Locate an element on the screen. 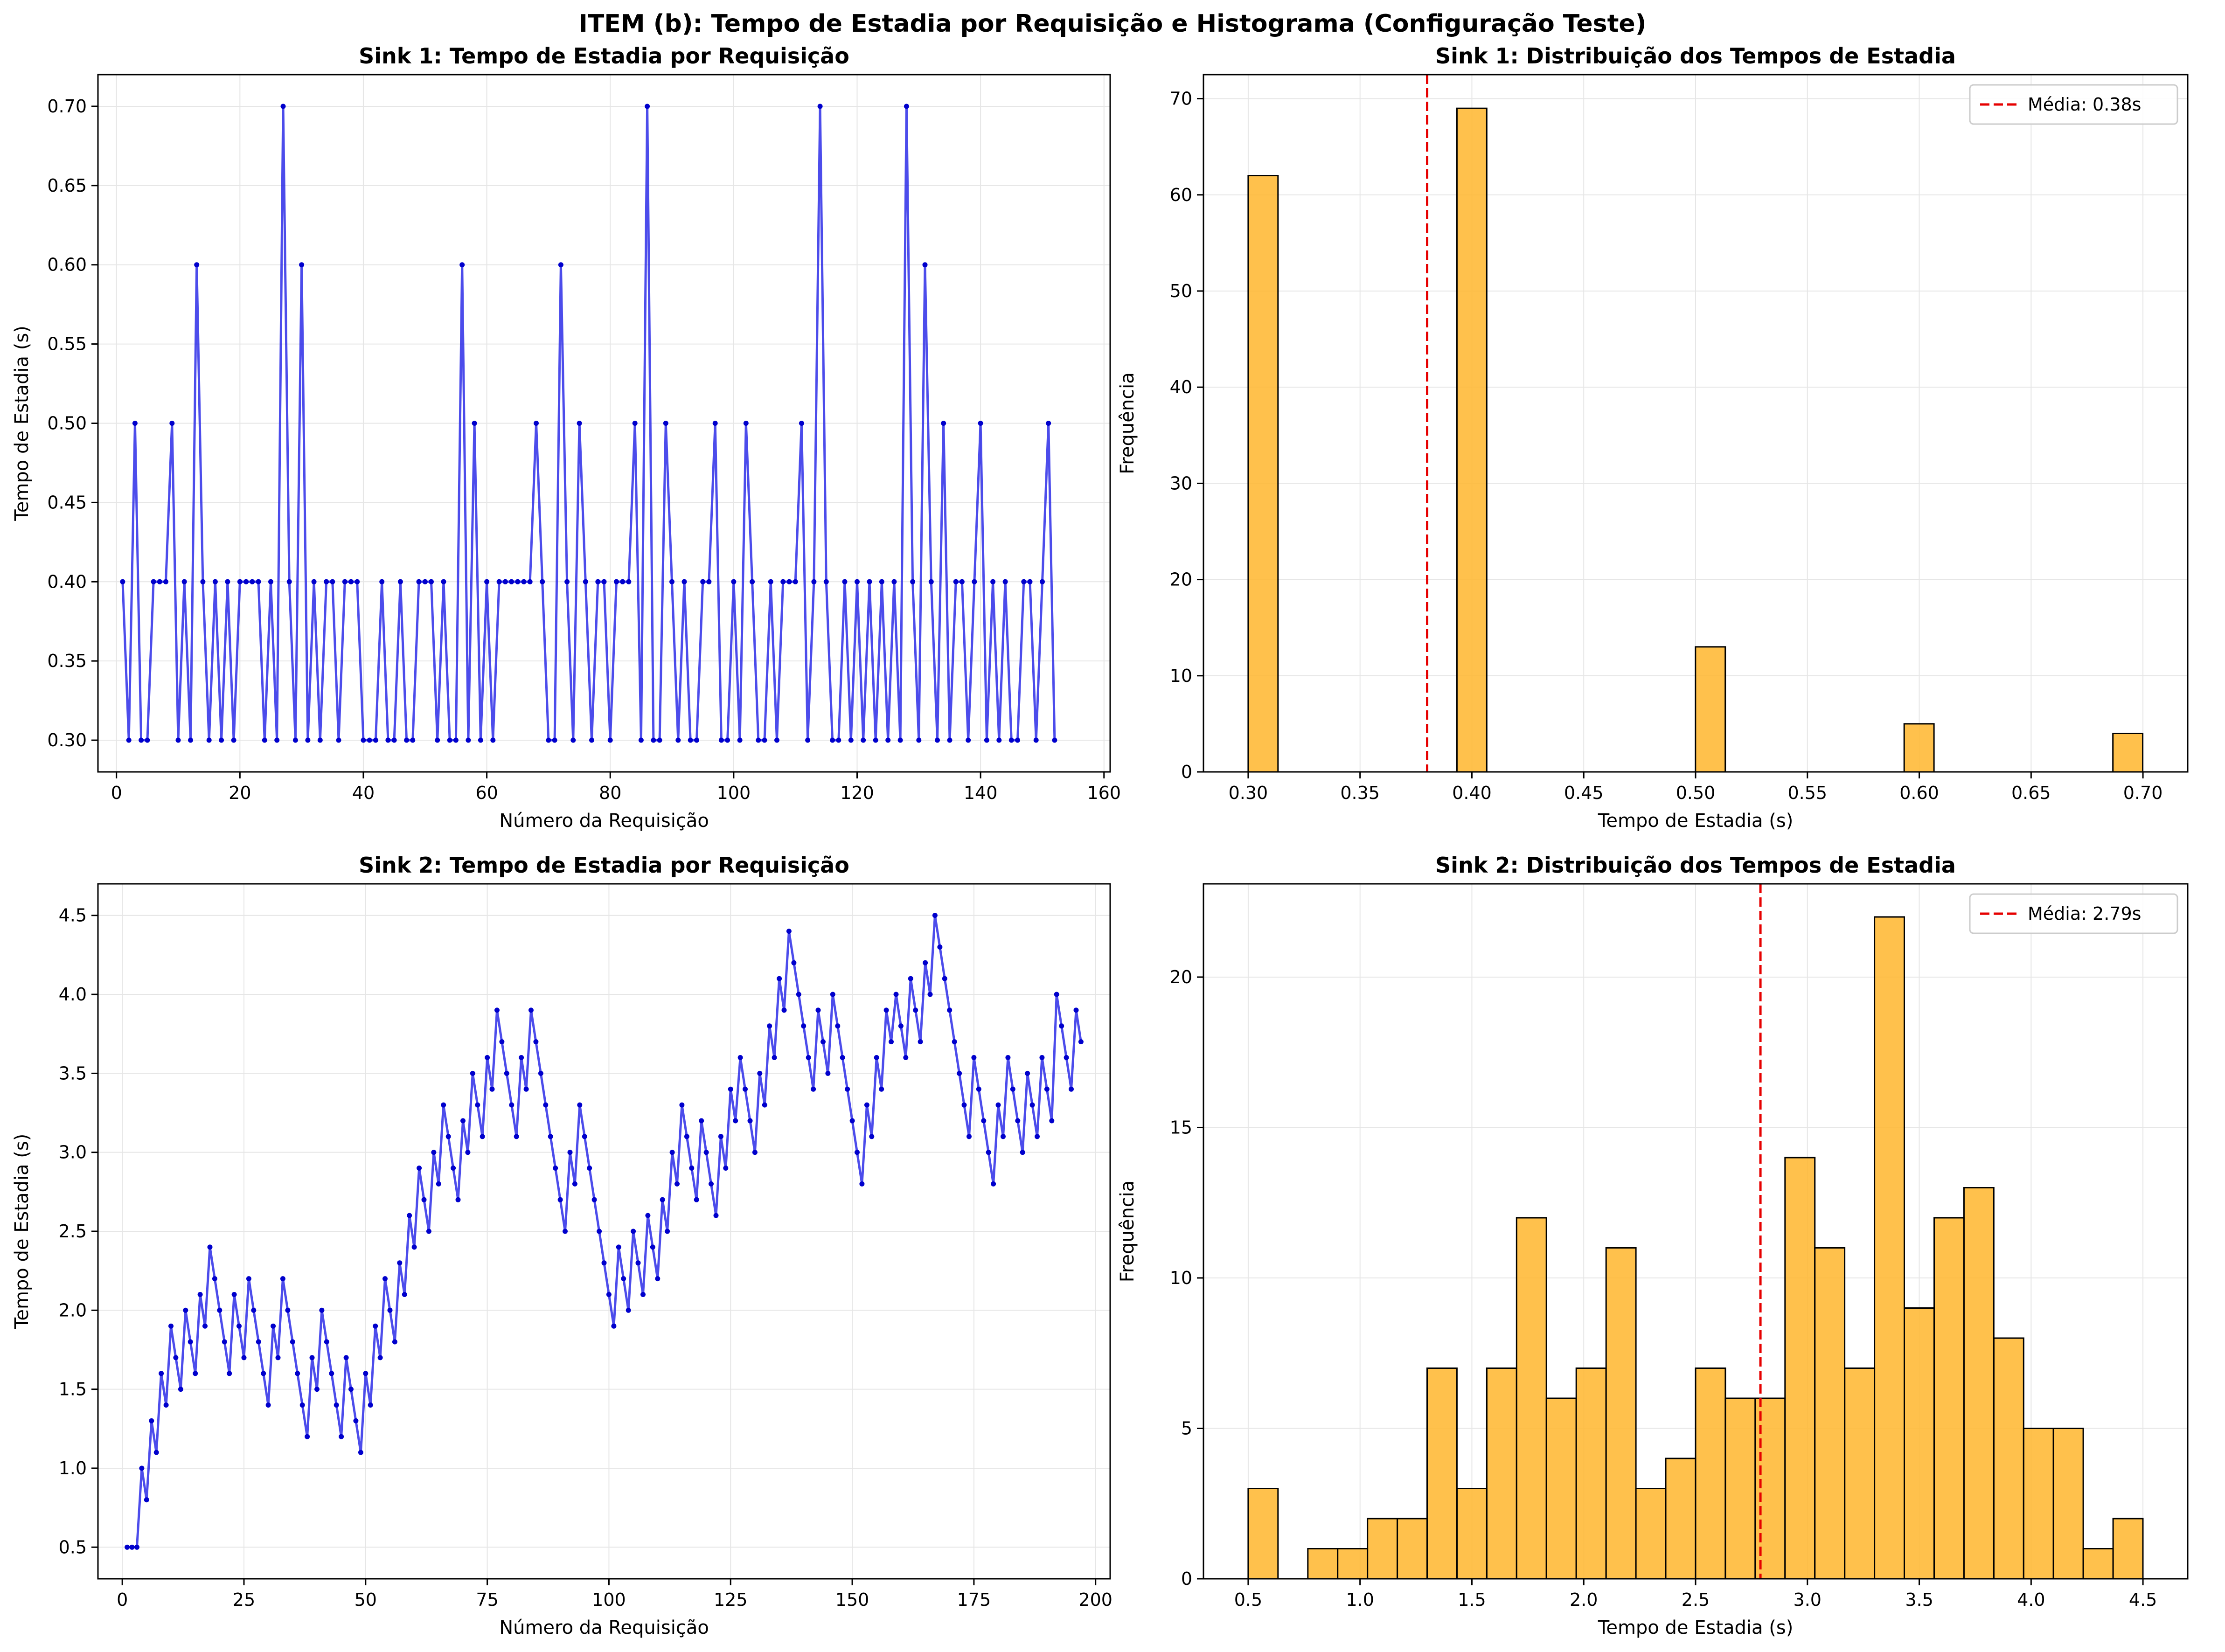 This screenshot has height=1652, width=2225. x-tick-label: 200 is located at coordinates (1095, 1600).